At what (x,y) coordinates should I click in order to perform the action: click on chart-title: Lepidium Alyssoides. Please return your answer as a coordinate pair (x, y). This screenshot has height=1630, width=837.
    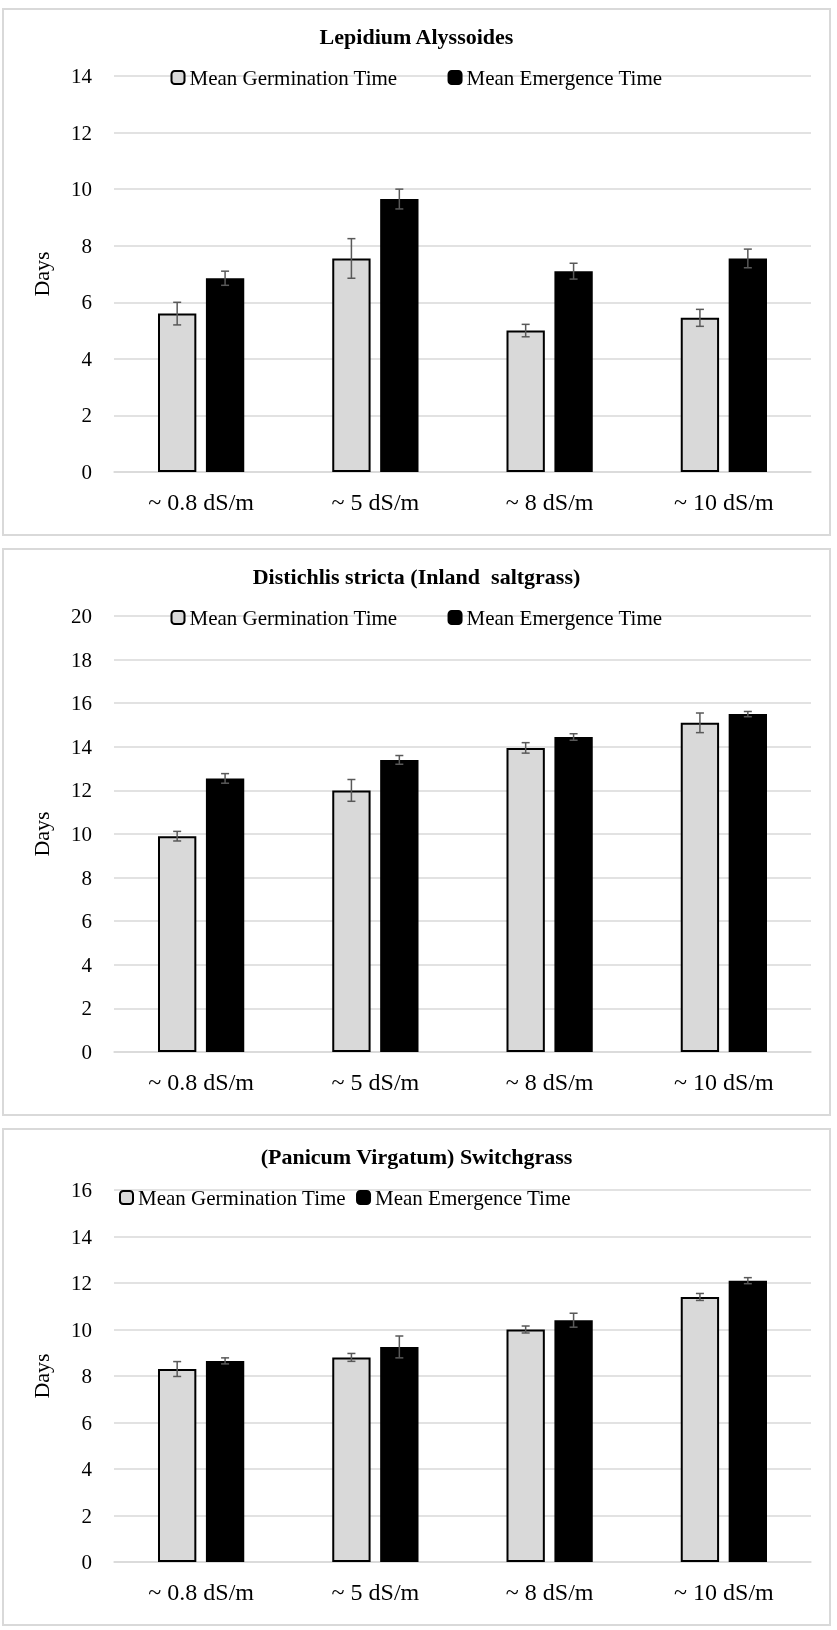
    Looking at the image, I should click on (416, 36).